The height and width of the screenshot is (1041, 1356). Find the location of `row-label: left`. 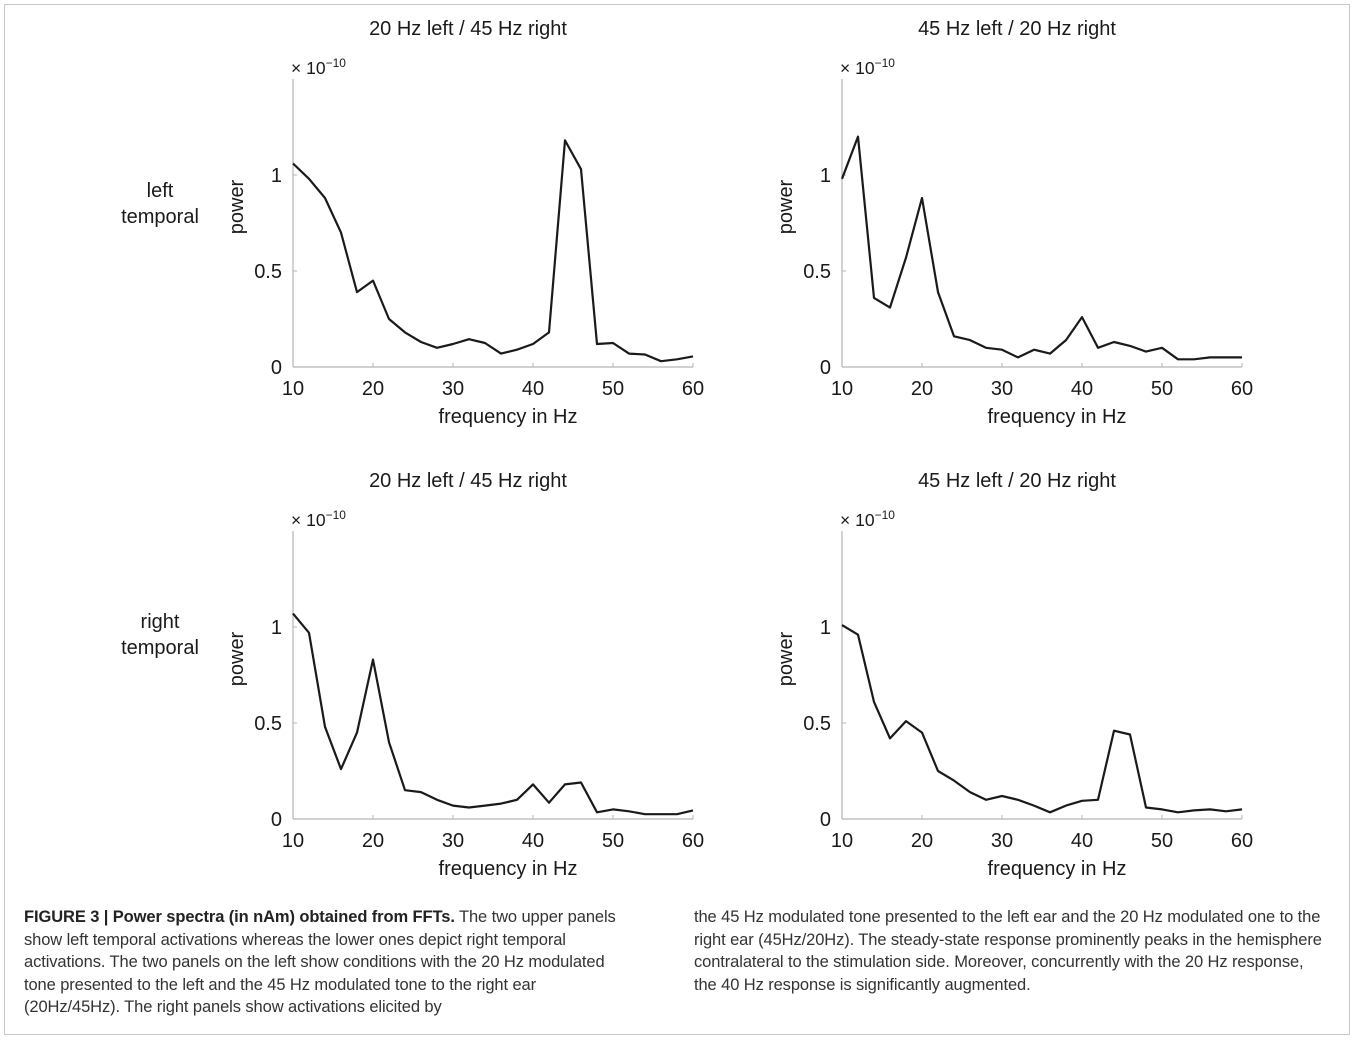

row-label: left is located at coordinates (160, 191).